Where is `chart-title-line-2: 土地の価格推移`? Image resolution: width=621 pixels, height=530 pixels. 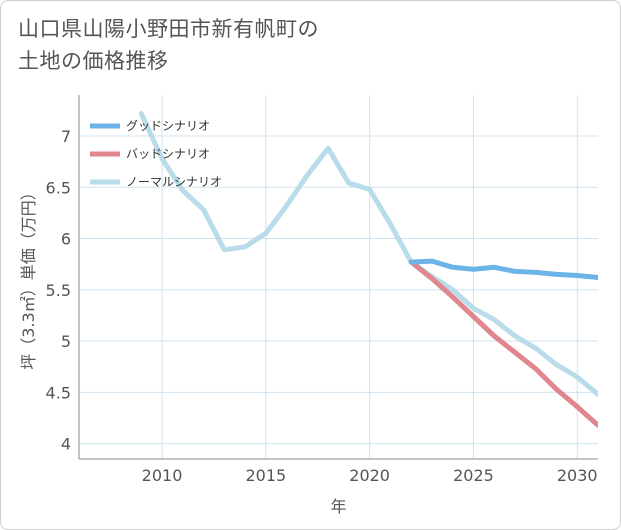 chart-title-line-2: 土地の価格推移 is located at coordinates (93, 61).